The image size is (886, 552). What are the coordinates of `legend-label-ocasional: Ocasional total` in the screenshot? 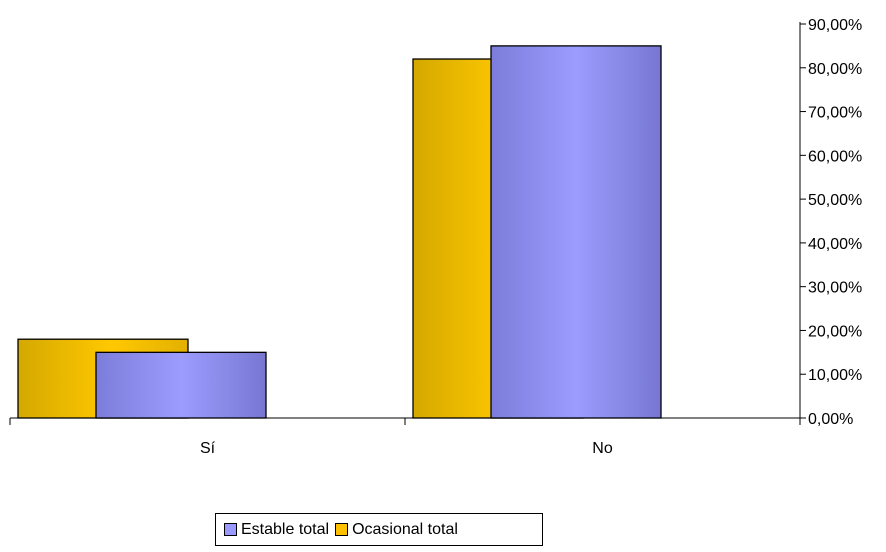 It's located at (405, 529).